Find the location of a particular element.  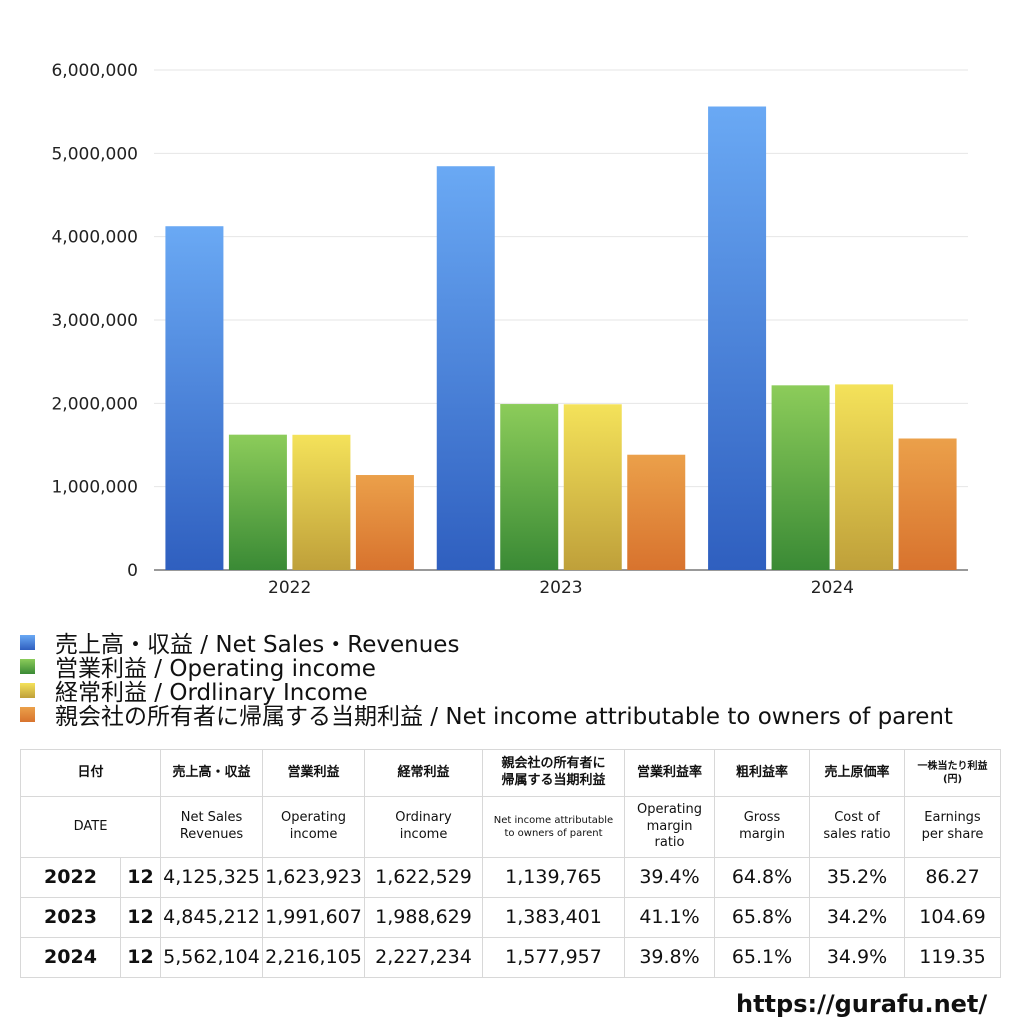

header-operating-margin-en: Operating margin ratio is located at coordinates (670, 827).